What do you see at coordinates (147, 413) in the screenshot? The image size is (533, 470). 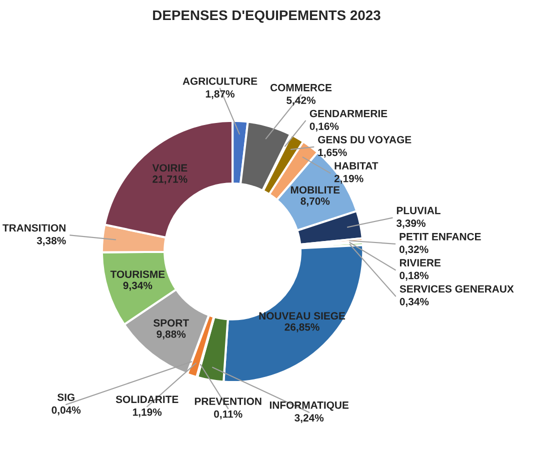 I see `data-label: 1,19%` at bounding box center [147, 413].